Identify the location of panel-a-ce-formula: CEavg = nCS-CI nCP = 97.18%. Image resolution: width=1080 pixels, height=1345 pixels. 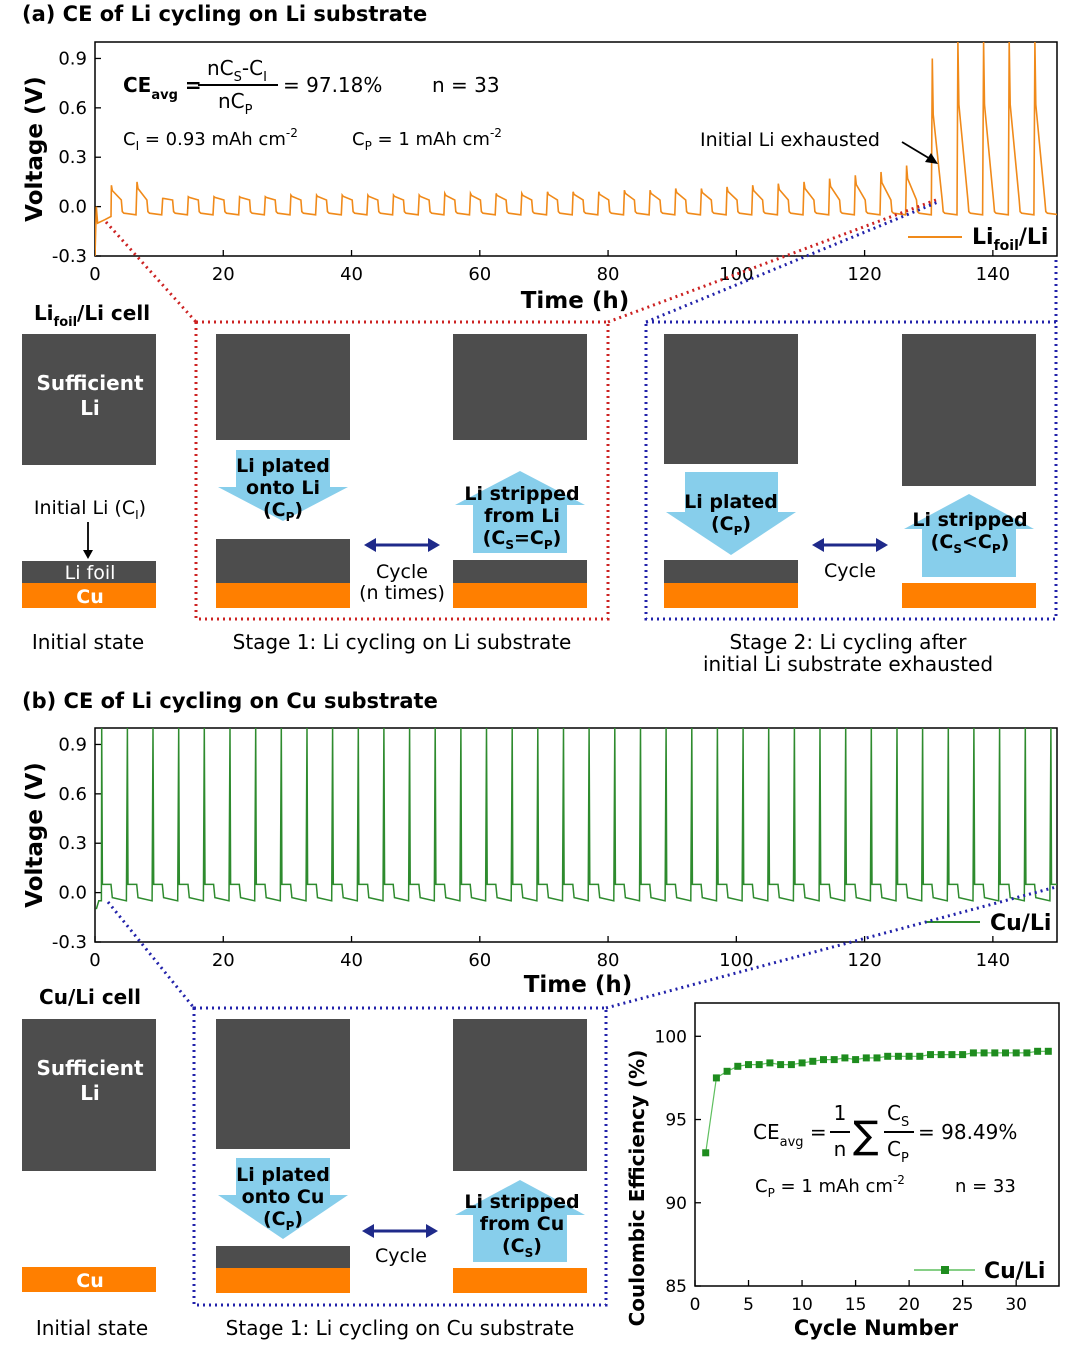
(252, 87).